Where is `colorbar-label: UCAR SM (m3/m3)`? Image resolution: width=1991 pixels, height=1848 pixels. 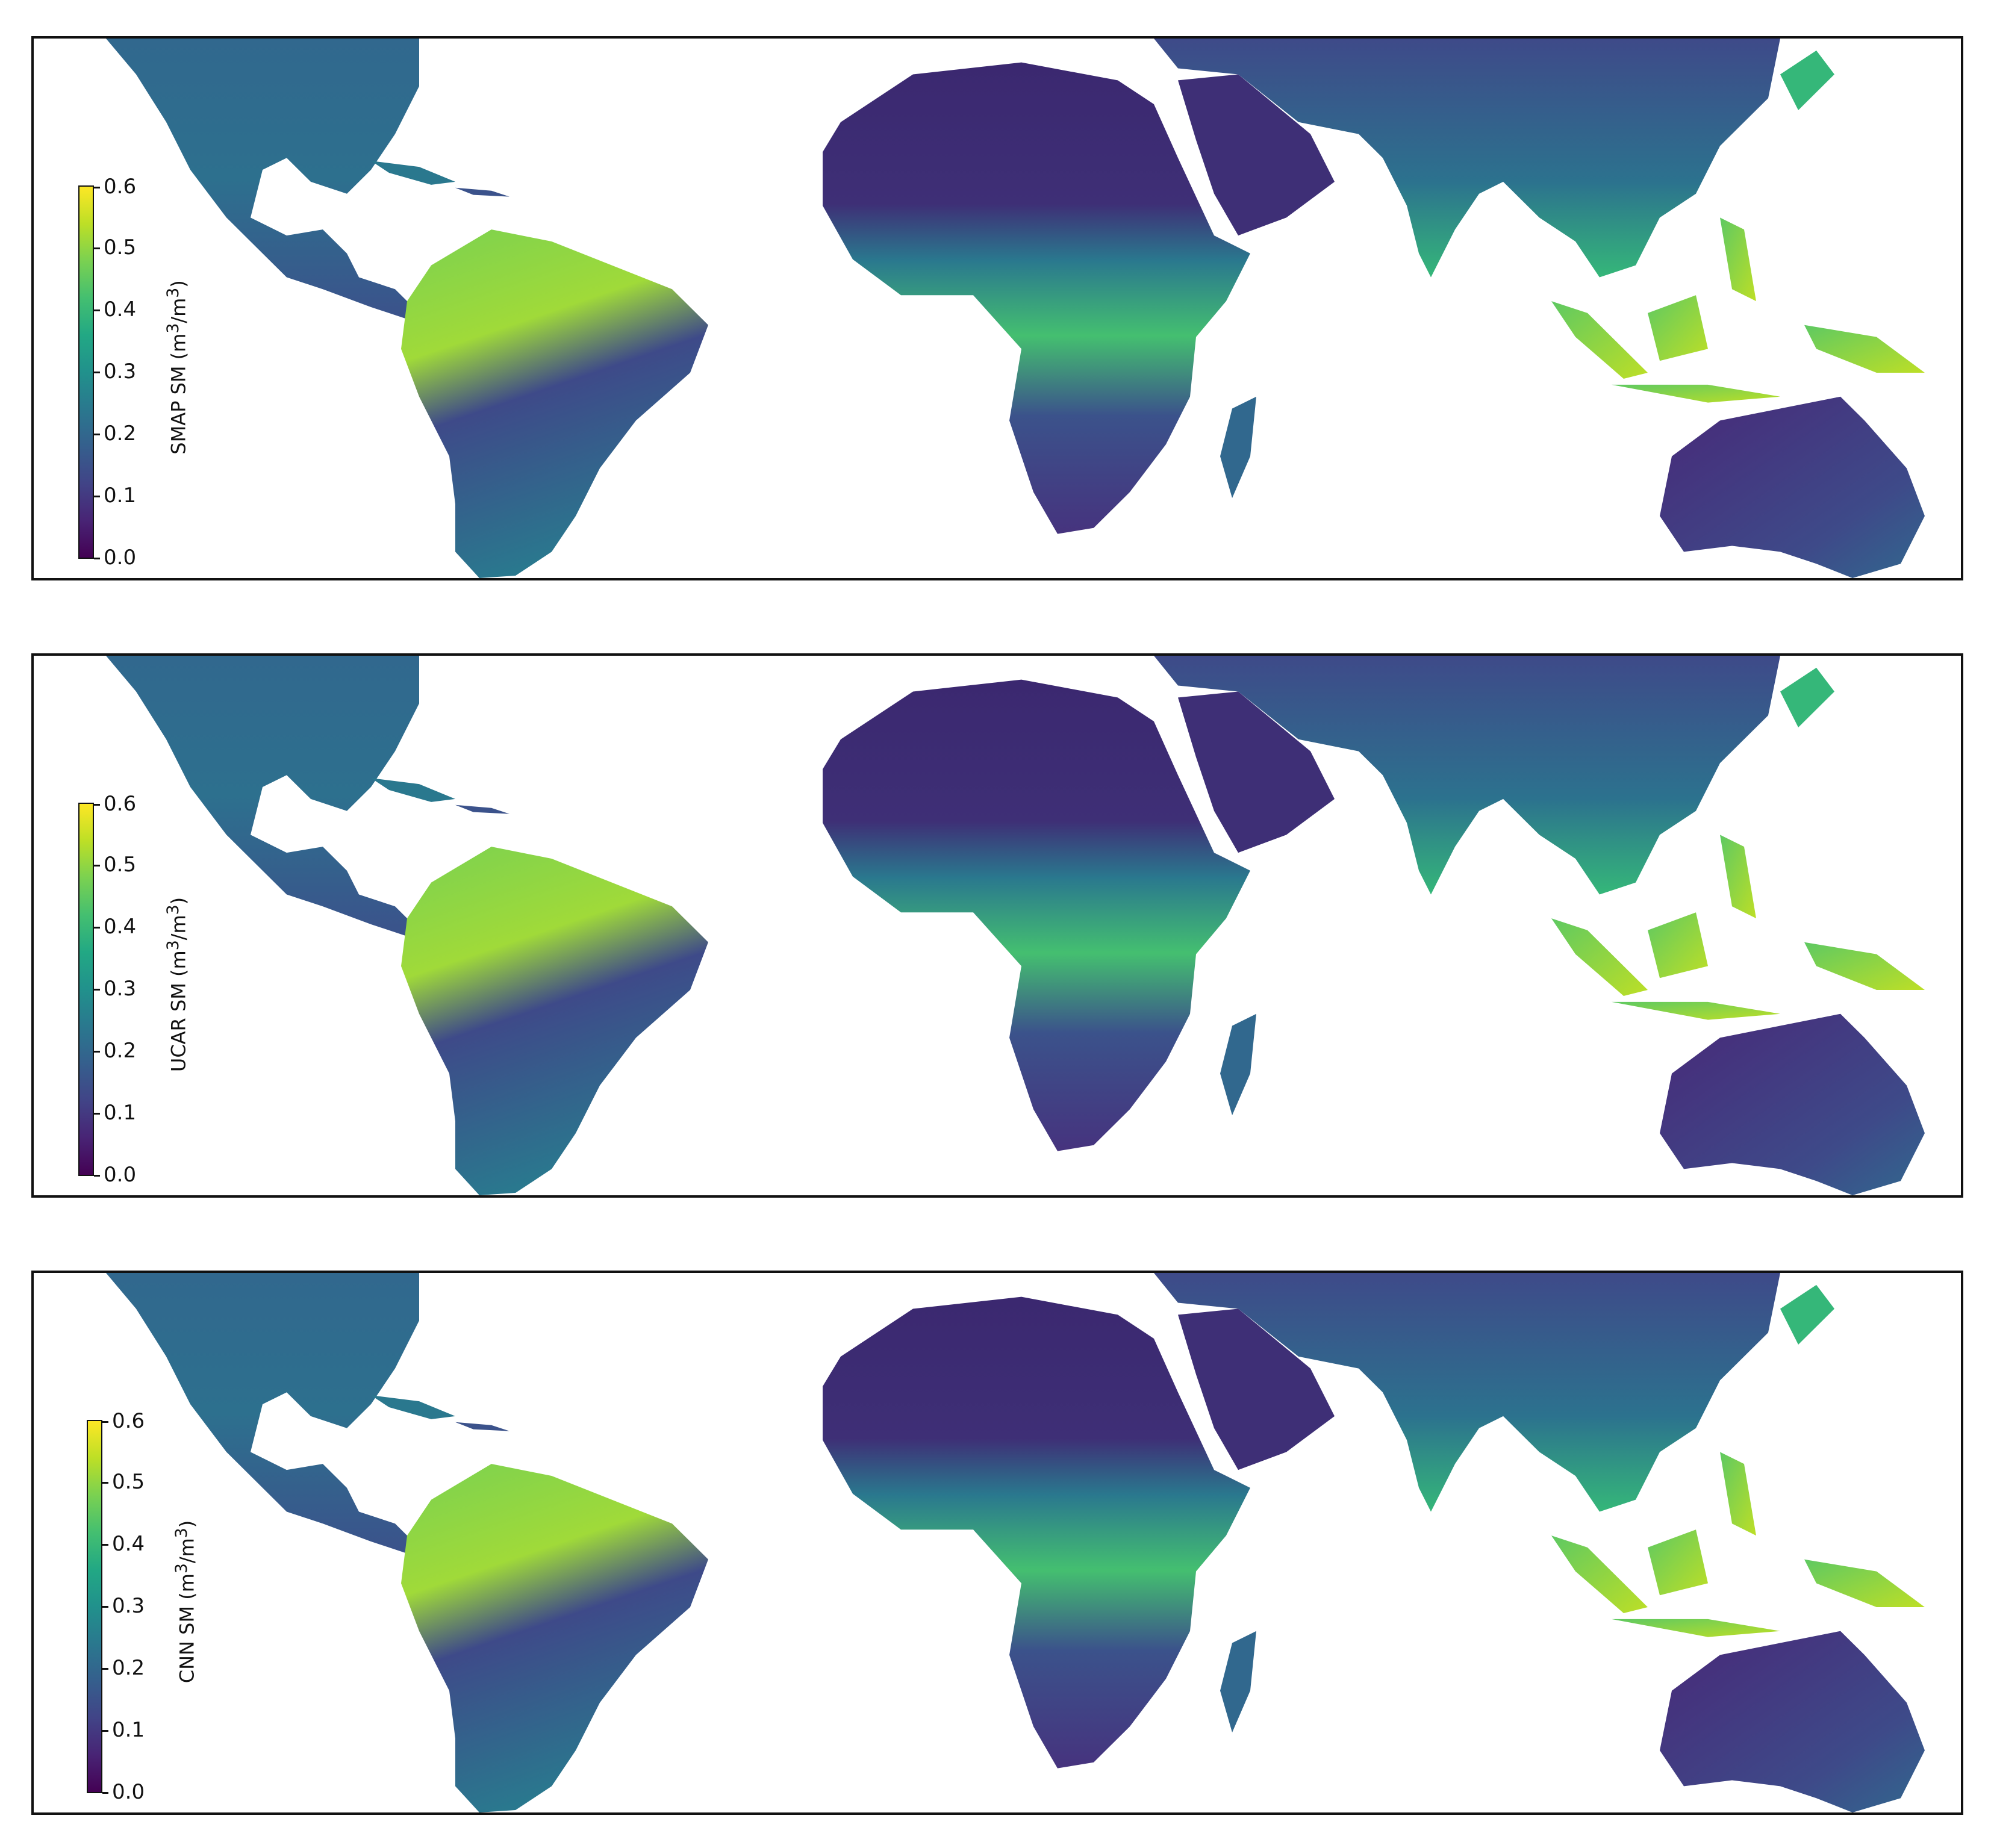
colorbar-label: UCAR SM (m3/m3) is located at coordinates (177, 985).